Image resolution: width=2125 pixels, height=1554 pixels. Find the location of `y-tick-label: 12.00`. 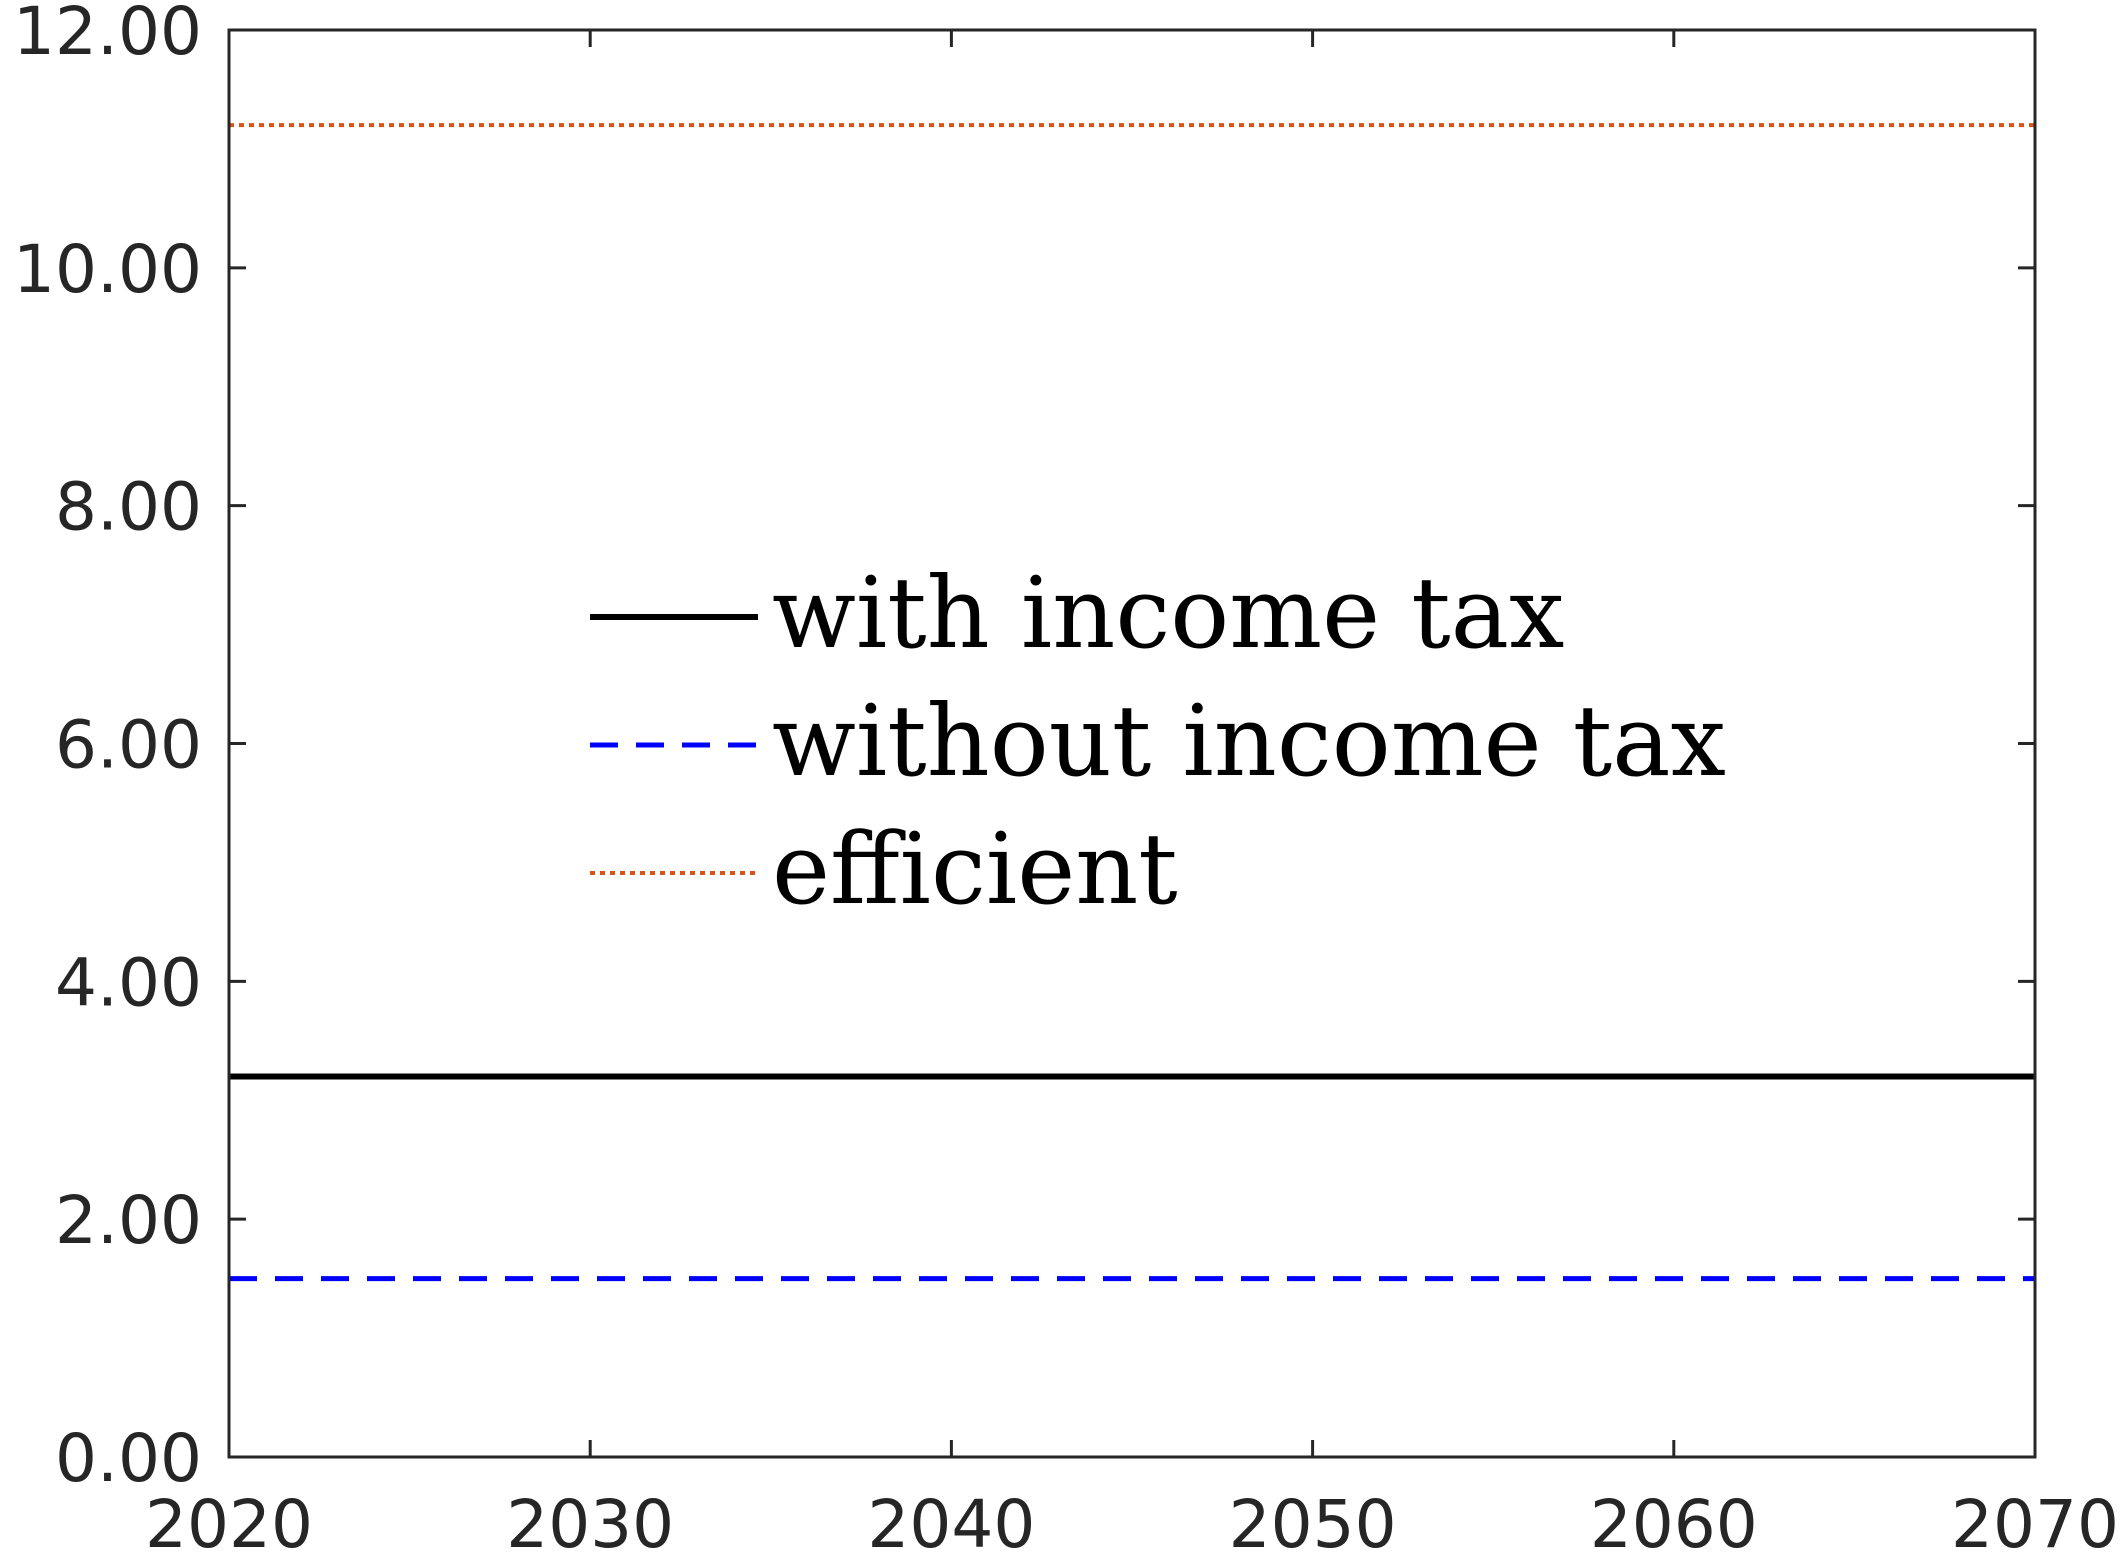

y-tick-label: 12.00 is located at coordinates (107, 35).